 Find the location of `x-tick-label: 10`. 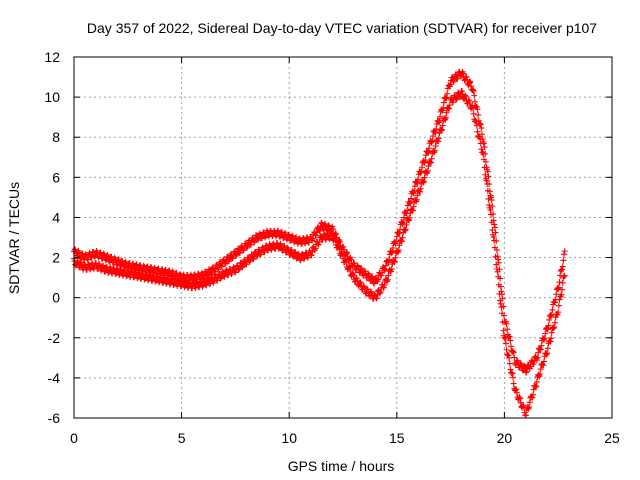

x-tick-label: 10 is located at coordinates (289, 438).